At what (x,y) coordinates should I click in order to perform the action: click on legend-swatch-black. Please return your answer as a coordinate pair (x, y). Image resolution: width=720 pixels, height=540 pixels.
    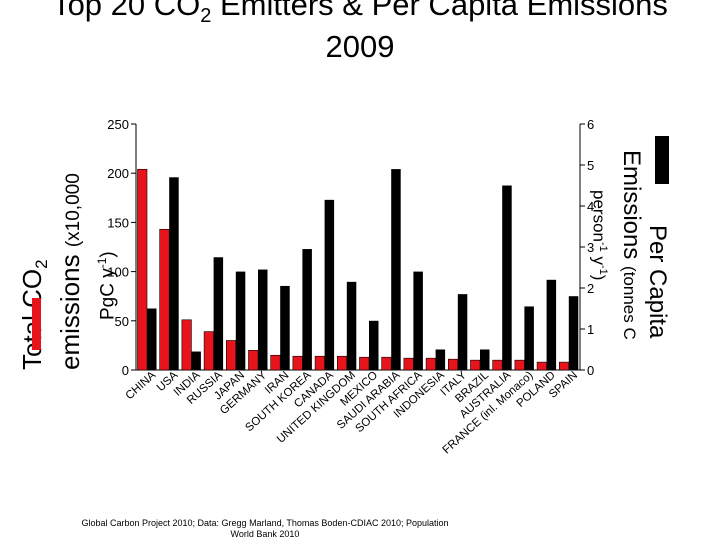
    Looking at the image, I should click on (662, 160).